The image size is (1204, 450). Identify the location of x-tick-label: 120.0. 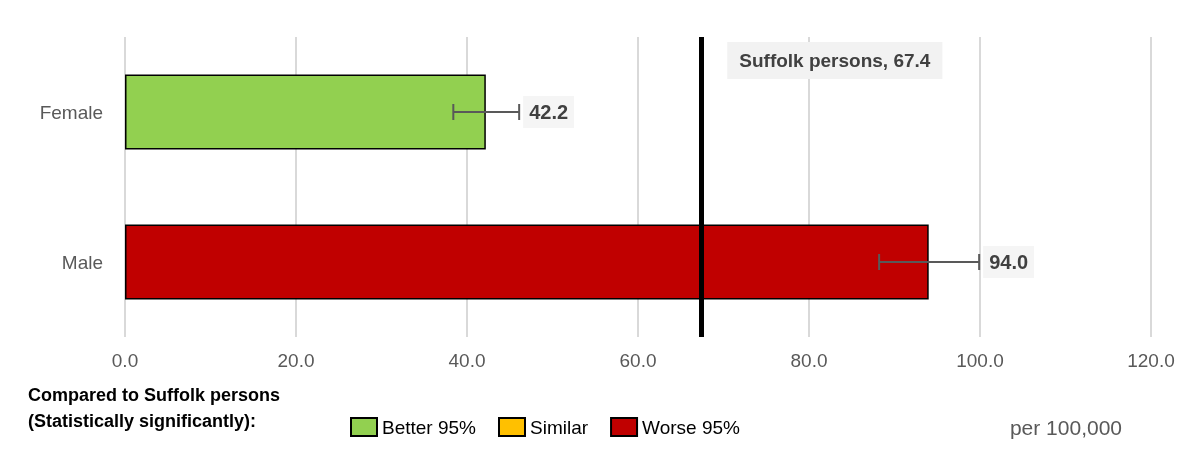
(1151, 360).